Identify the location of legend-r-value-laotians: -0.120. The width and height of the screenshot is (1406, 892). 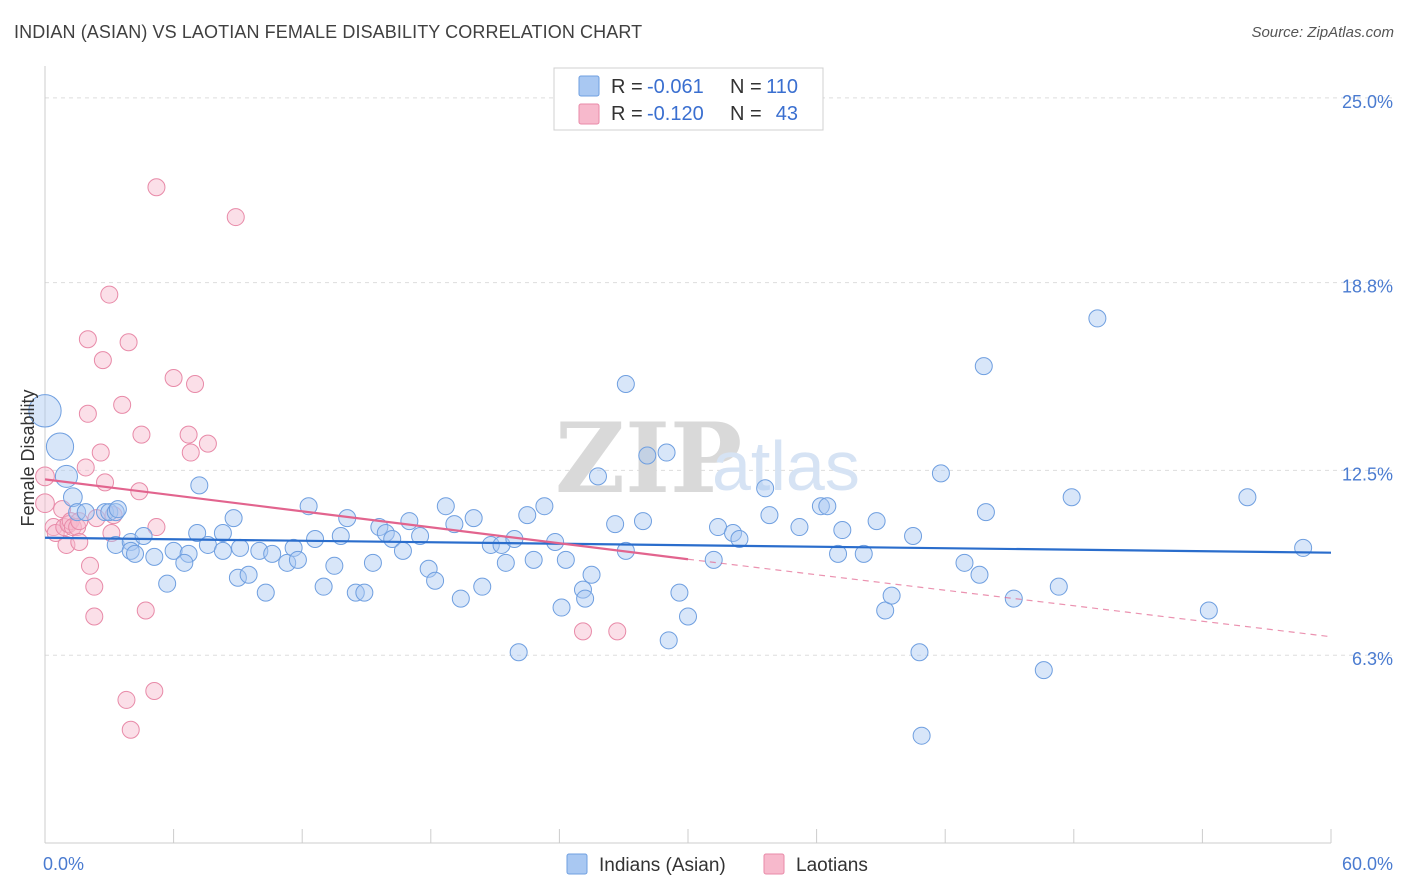
(675, 114).